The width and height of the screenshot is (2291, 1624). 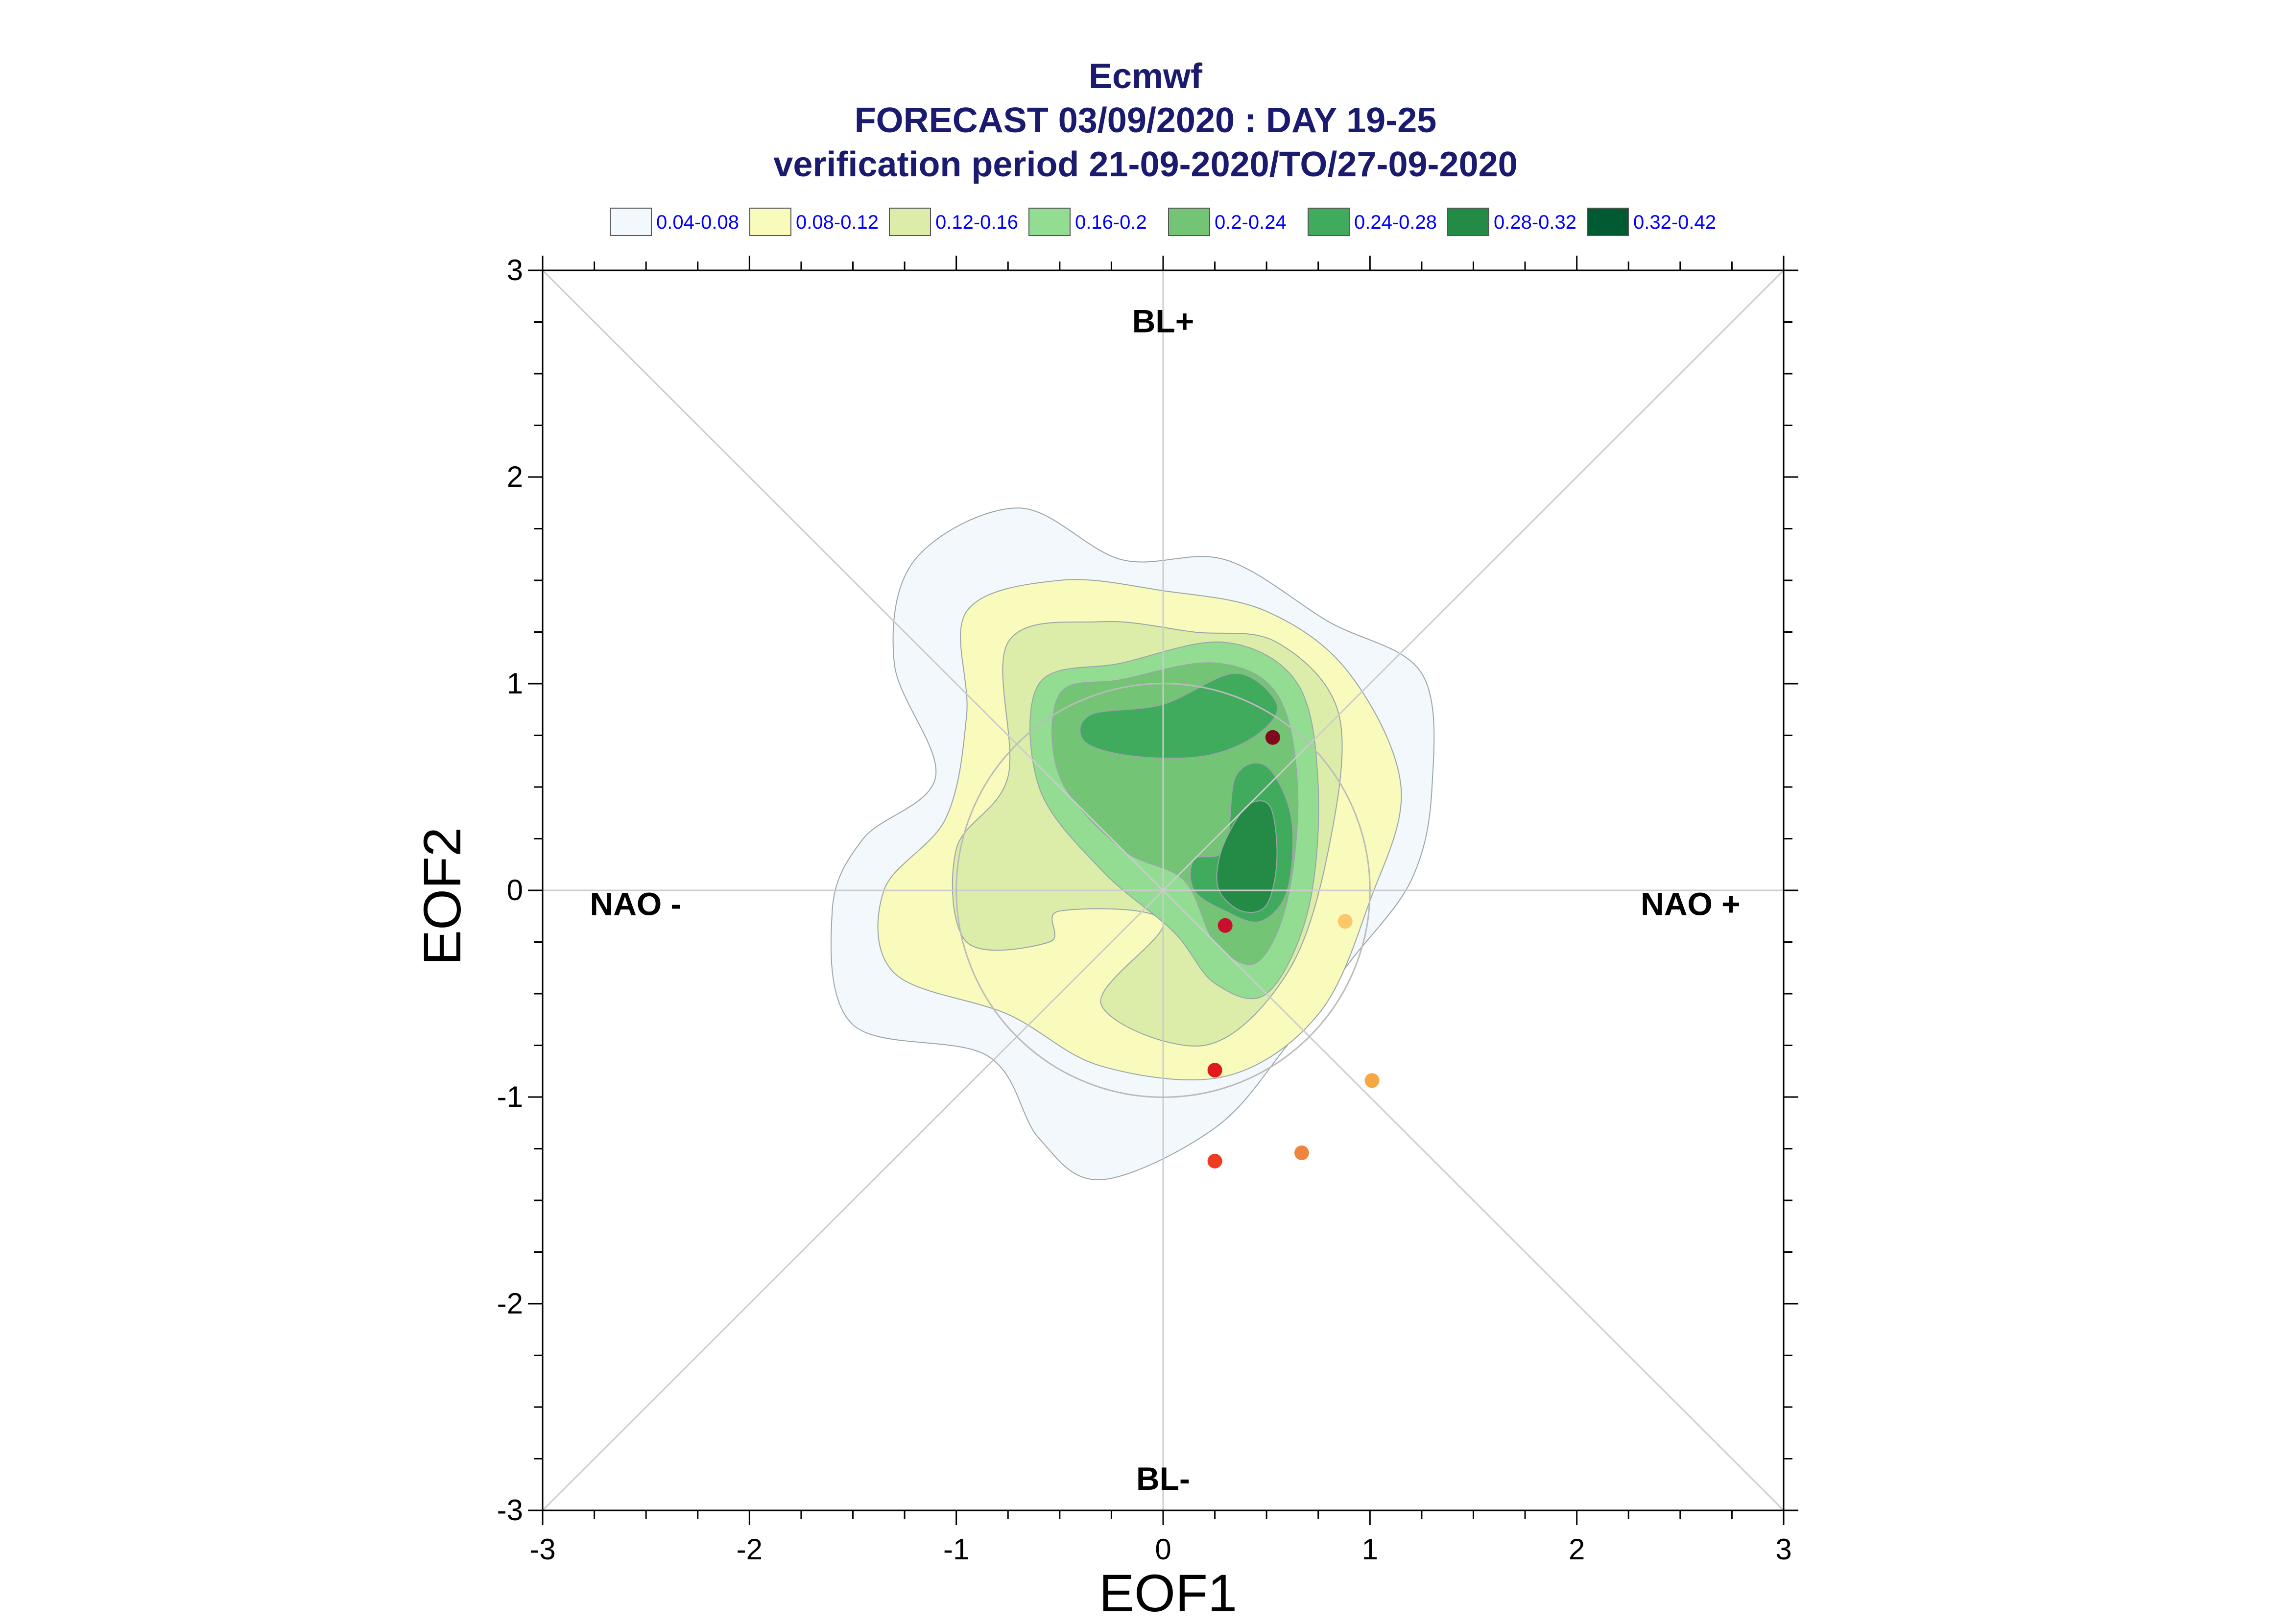 I want to click on y-tick-label: -3, so click(x=510, y=1511).